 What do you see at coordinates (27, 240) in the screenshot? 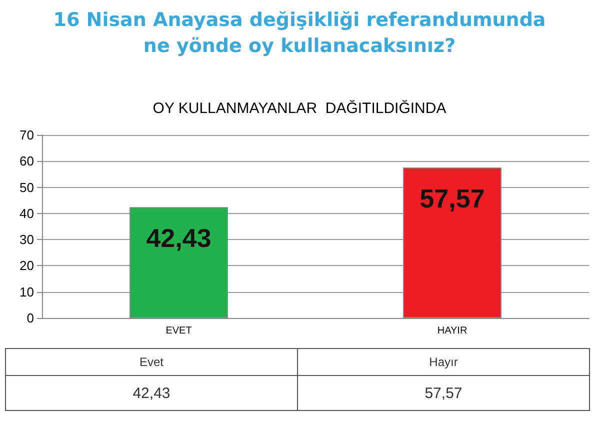
I see `y-tick-label: 30` at bounding box center [27, 240].